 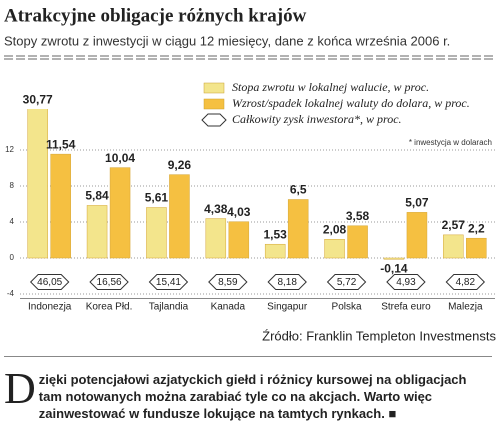 What do you see at coordinates (38, 100) in the screenshot?
I see `data-label: 30,77` at bounding box center [38, 100].